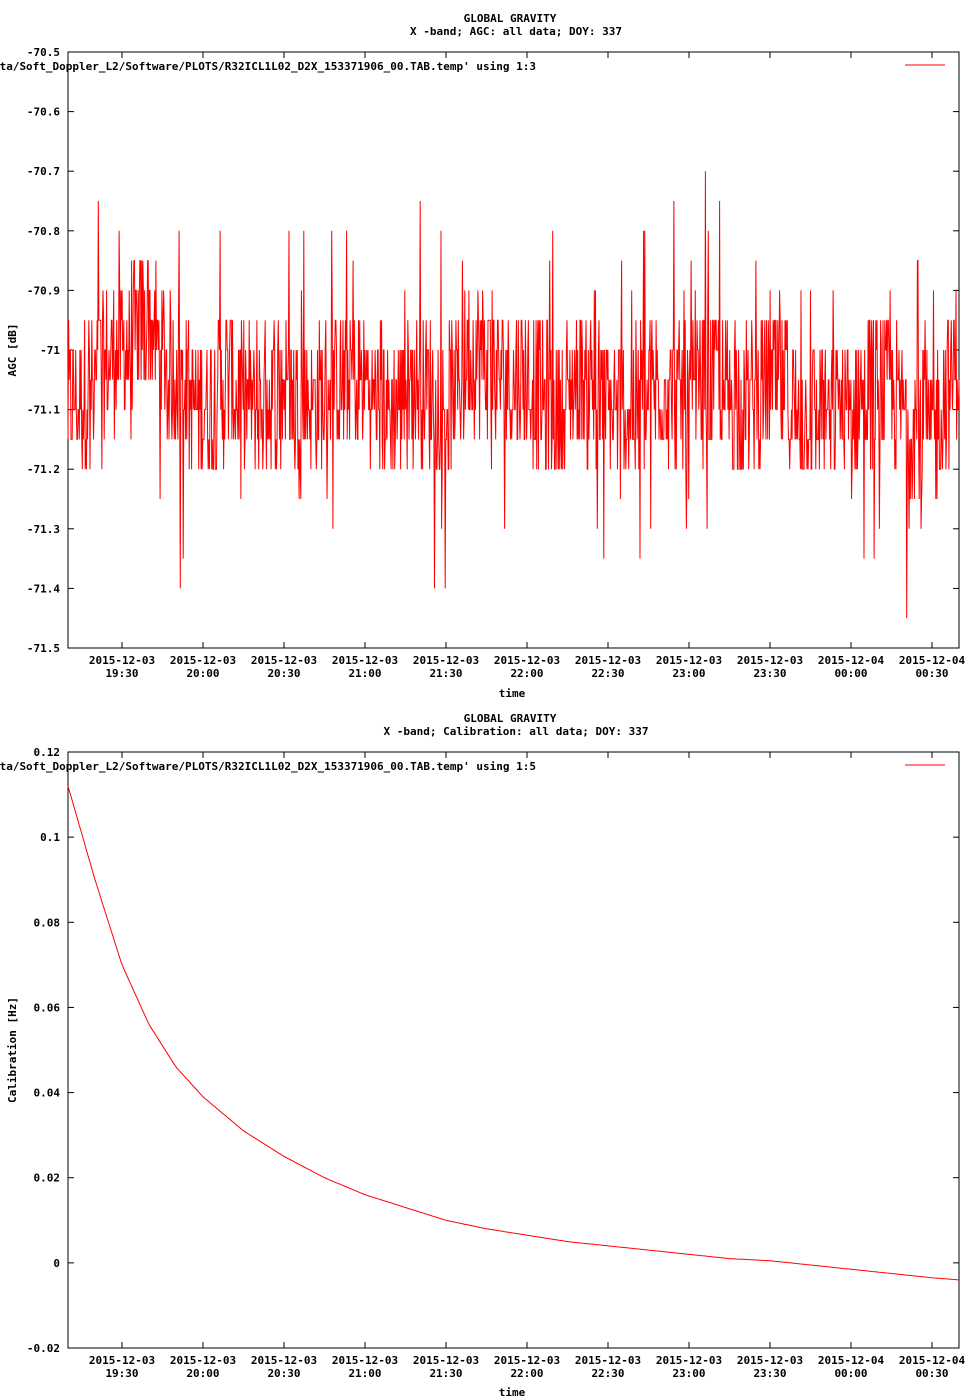 The image size is (980, 1400). Describe the element at coordinates (510, 718) in the screenshot. I see `calibration-chart-title: GLOBAL GRAVITY` at that location.